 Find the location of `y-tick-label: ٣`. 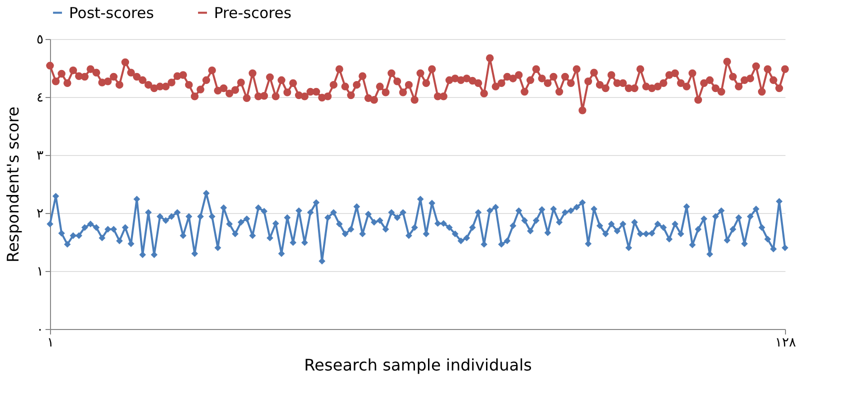

y-tick-label: ٣ is located at coordinates (40, 156).